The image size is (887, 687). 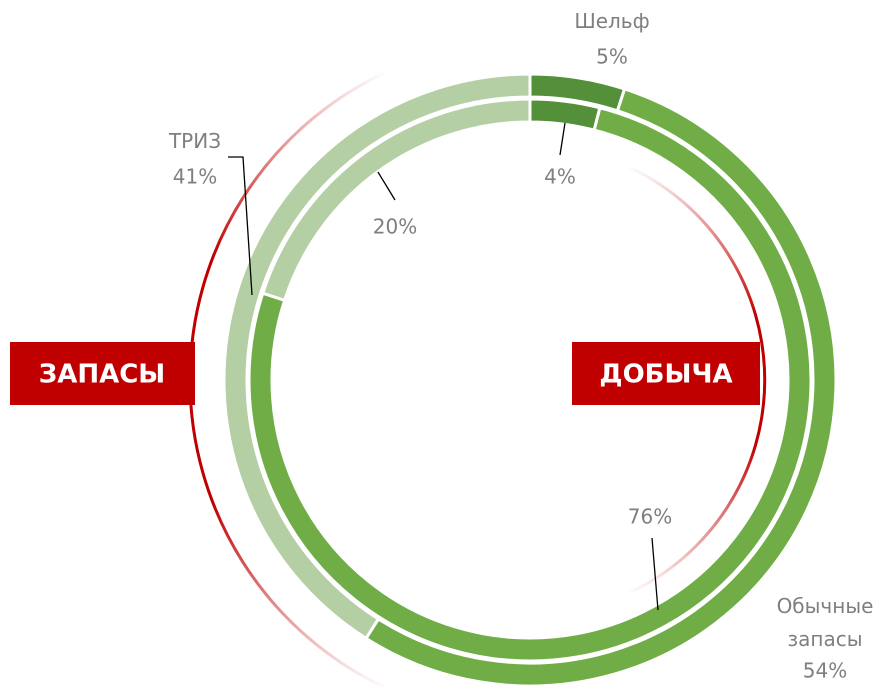 What do you see at coordinates (395, 227) in the screenshot?
I see `value-label: 20%` at bounding box center [395, 227].